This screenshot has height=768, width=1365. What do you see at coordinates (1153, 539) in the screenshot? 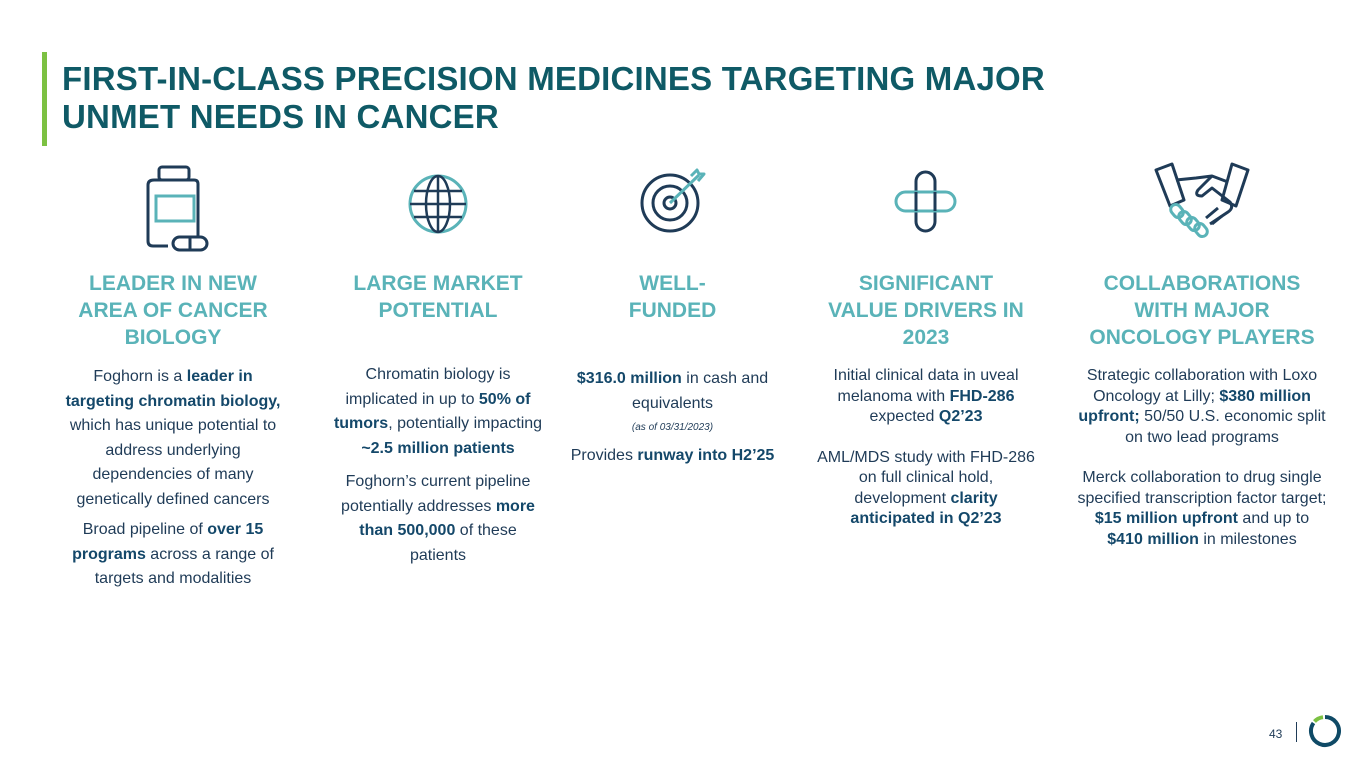
I see `text-emphasis: $410 million` at bounding box center [1153, 539].